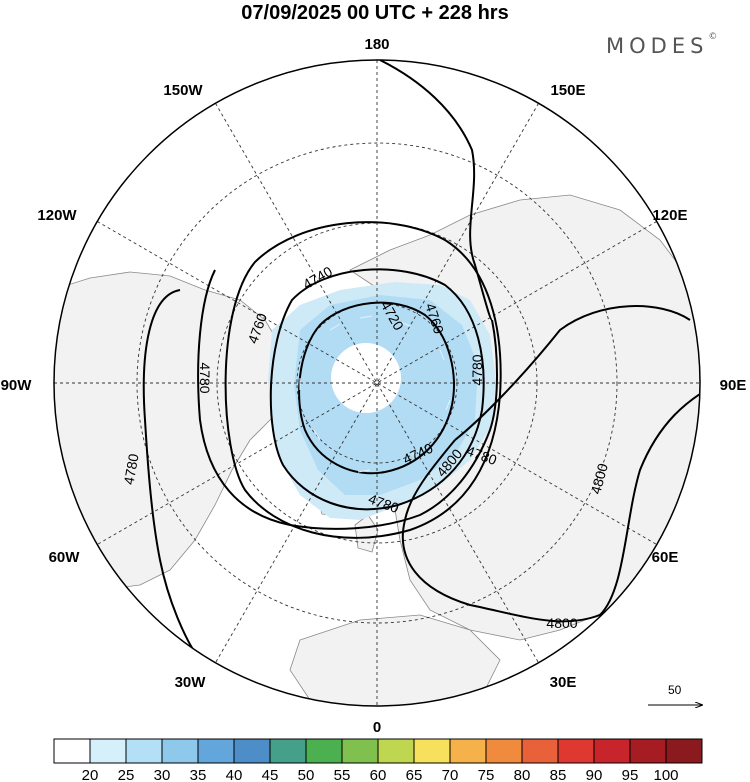  What do you see at coordinates (198, 774) in the screenshot?
I see `colorbar-label: 35` at bounding box center [198, 774].